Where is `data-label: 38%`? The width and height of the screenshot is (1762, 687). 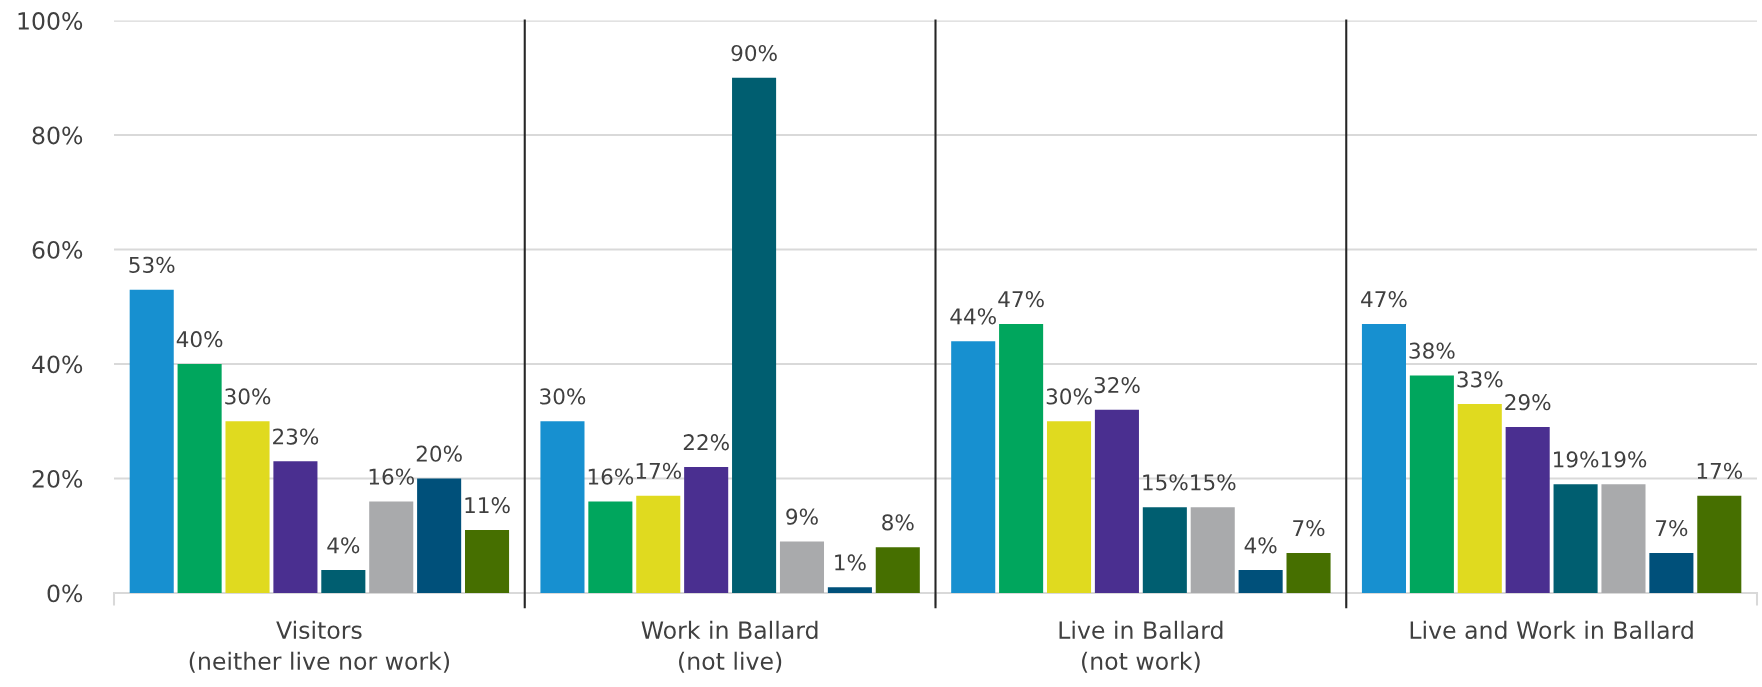
data-label: 38% is located at coordinates (1432, 350).